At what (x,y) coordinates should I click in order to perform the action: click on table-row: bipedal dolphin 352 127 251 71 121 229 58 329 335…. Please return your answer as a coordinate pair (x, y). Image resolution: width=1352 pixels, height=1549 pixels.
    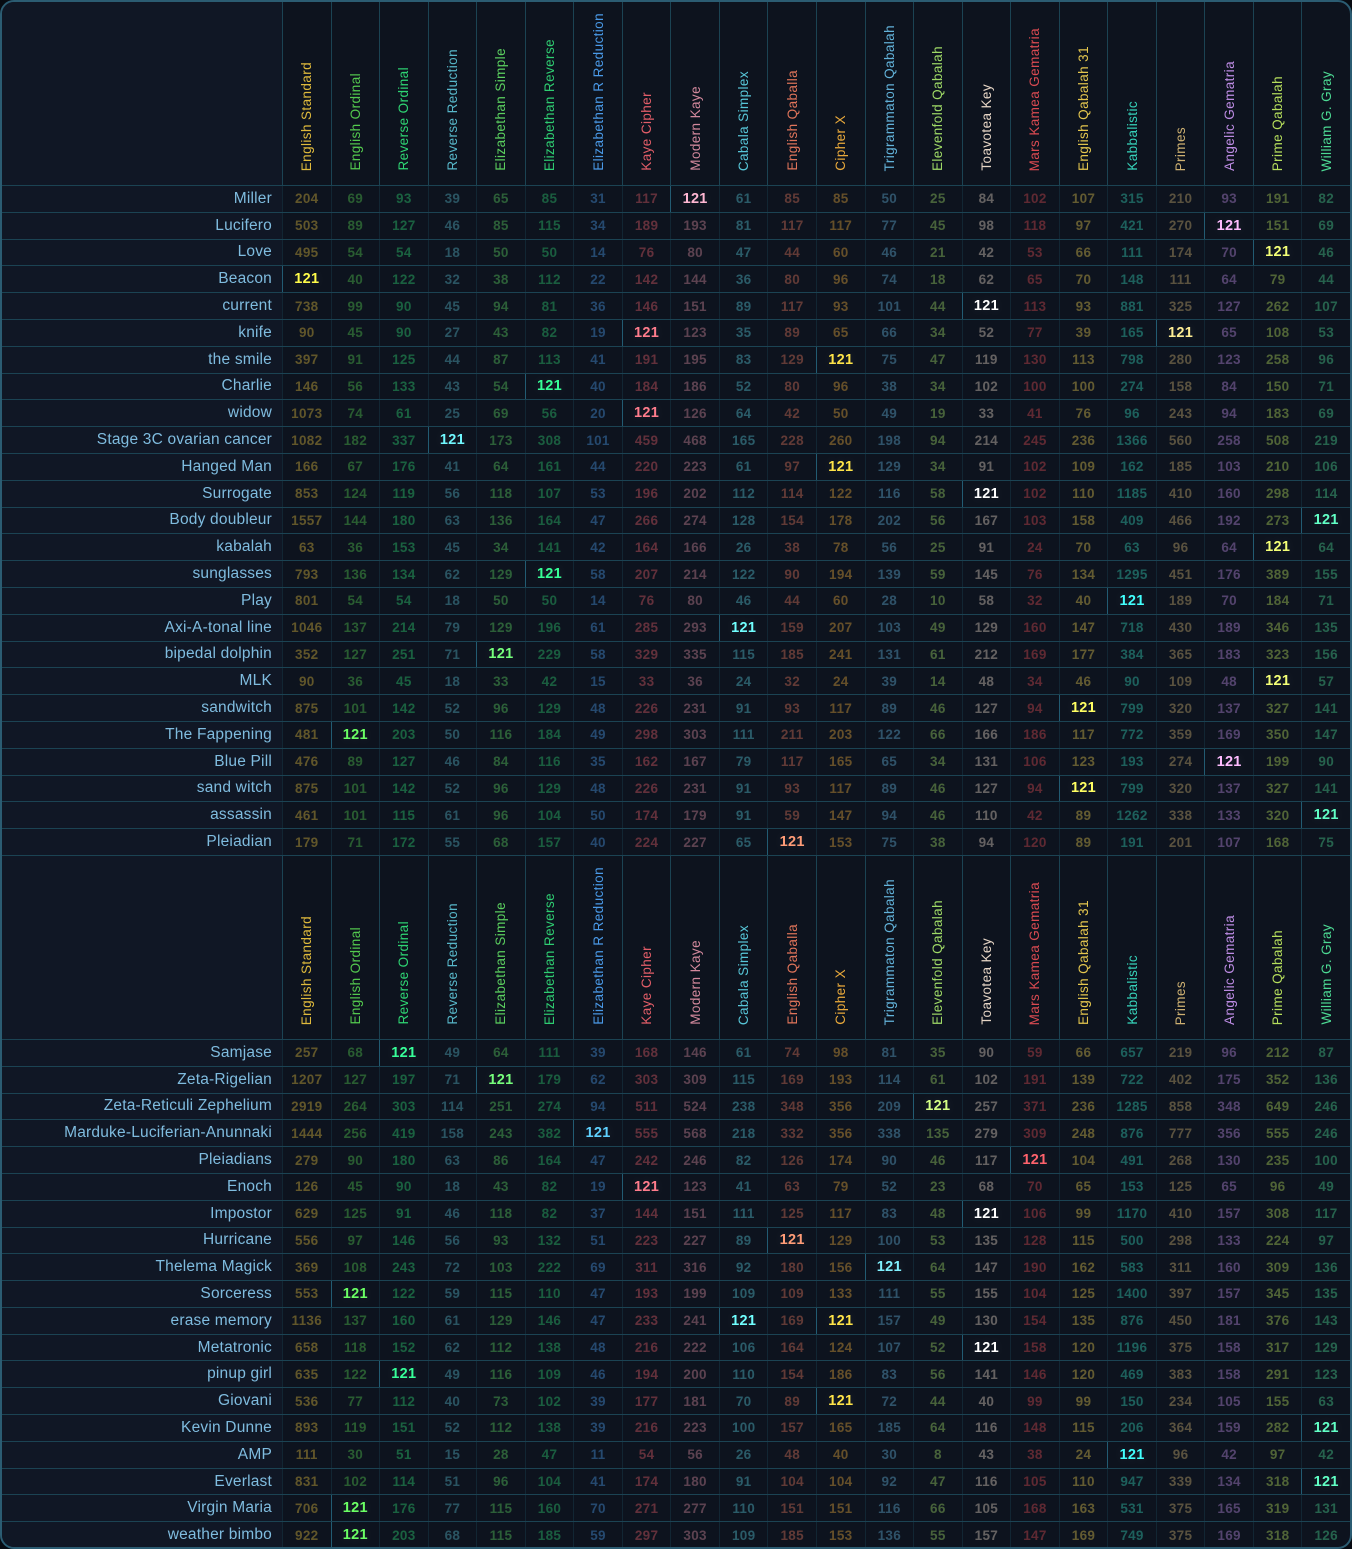
    Looking at the image, I should click on (676, 654).